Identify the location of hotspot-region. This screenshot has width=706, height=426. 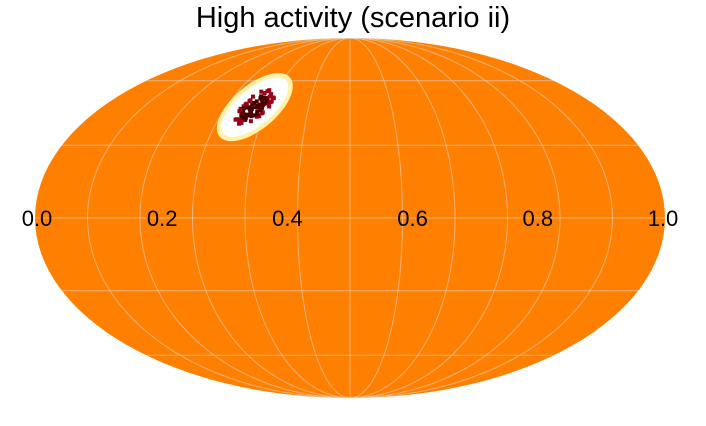
(254, 107).